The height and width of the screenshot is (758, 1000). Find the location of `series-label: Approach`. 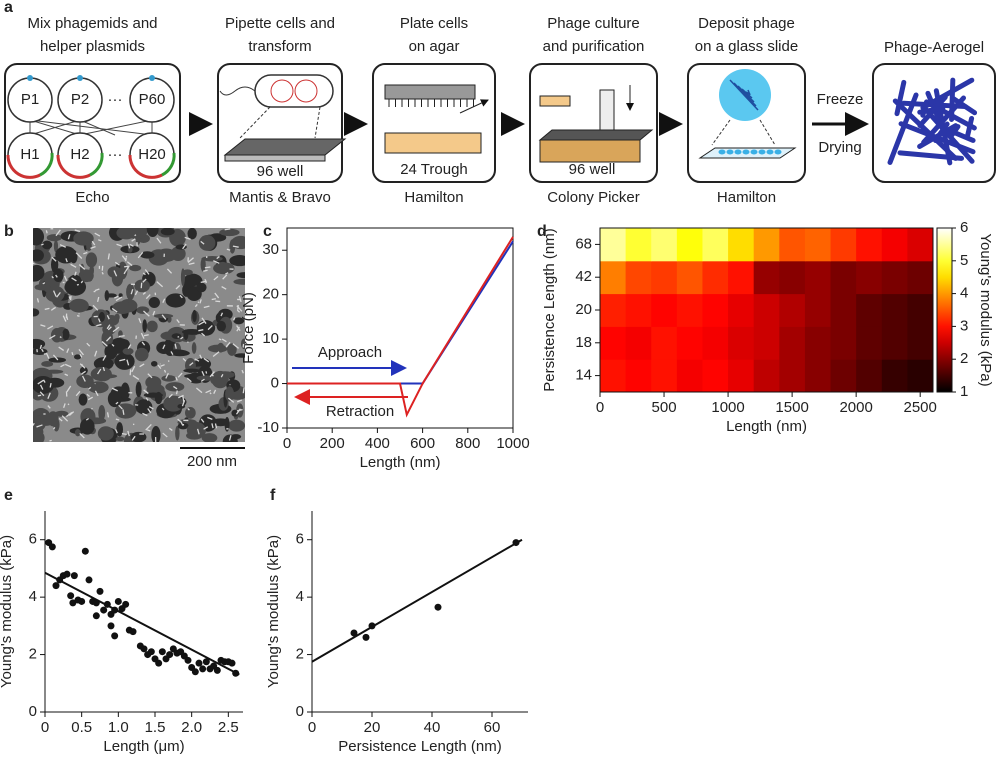

series-label: Approach is located at coordinates (350, 352).